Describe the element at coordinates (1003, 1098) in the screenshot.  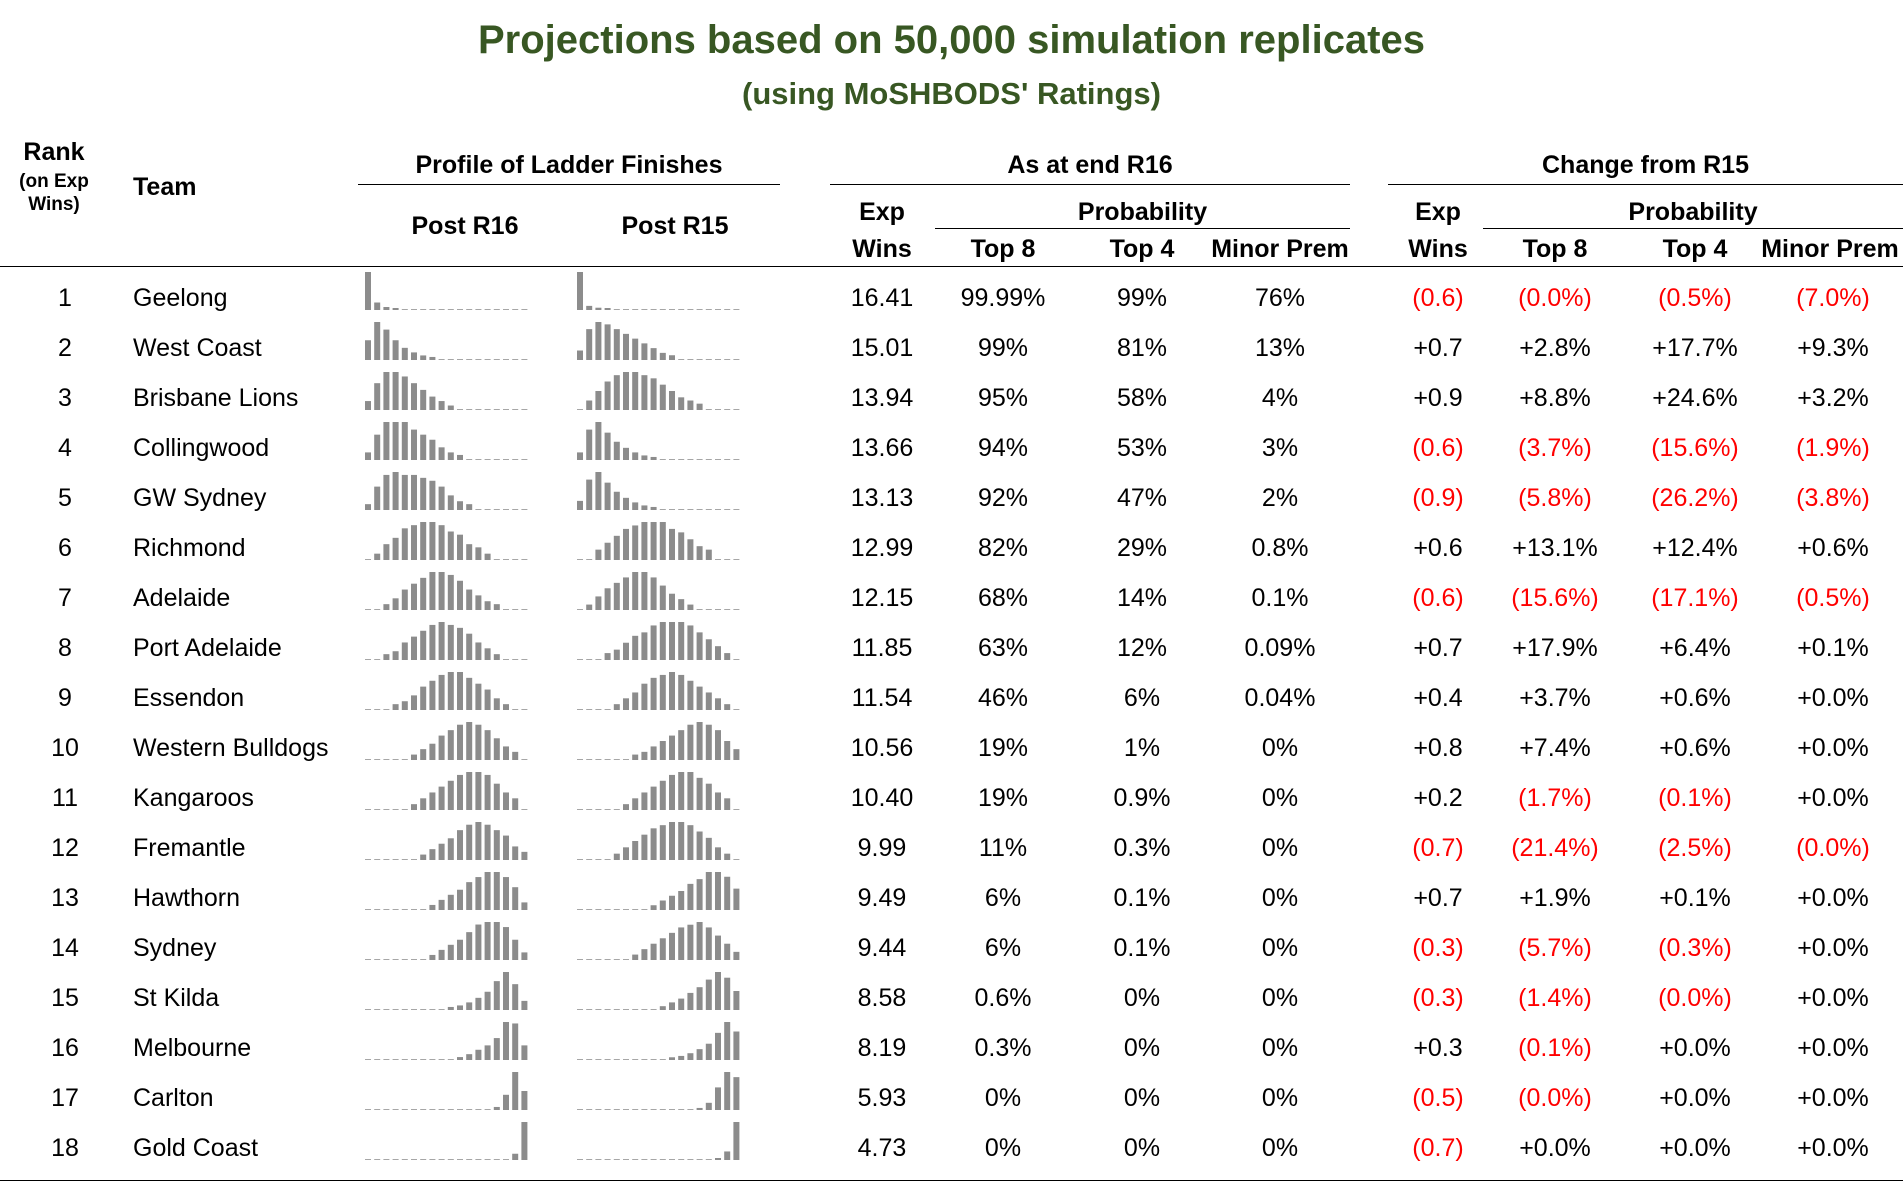
I see `top8-cell: 0%` at that location.